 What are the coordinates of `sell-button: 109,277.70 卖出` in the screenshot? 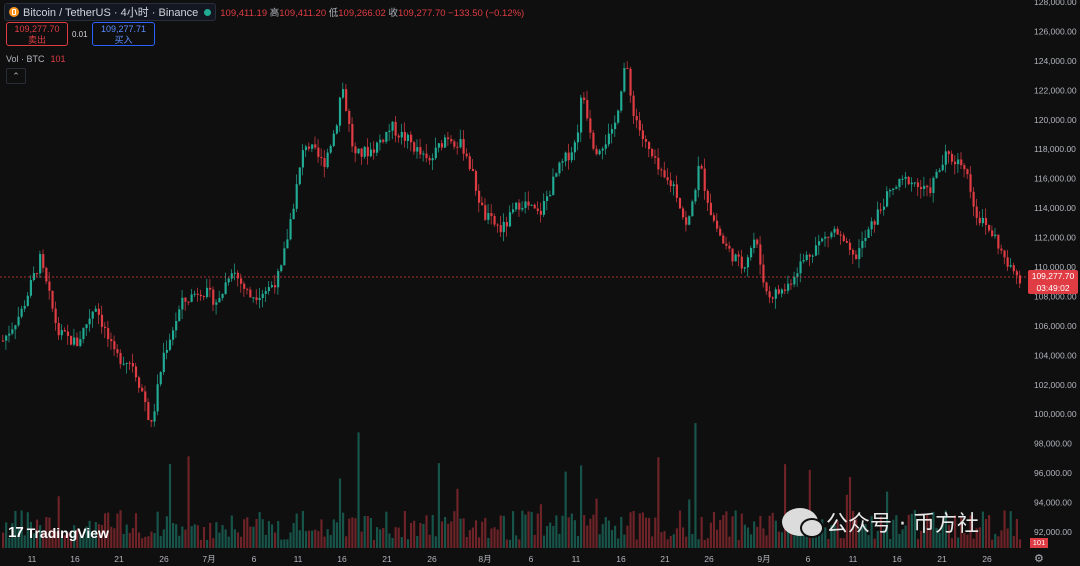 It's located at (37, 34).